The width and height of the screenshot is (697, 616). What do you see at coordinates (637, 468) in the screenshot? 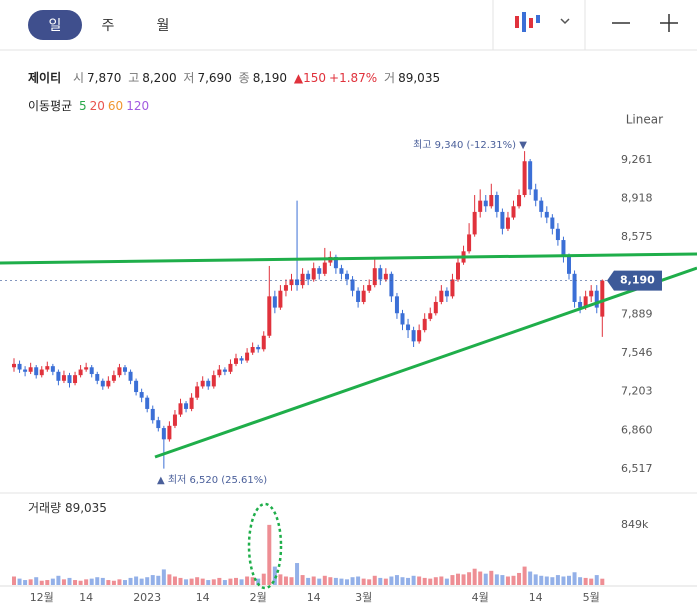
I see `y-tick-label: 6,517` at bounding box center [637, 468].